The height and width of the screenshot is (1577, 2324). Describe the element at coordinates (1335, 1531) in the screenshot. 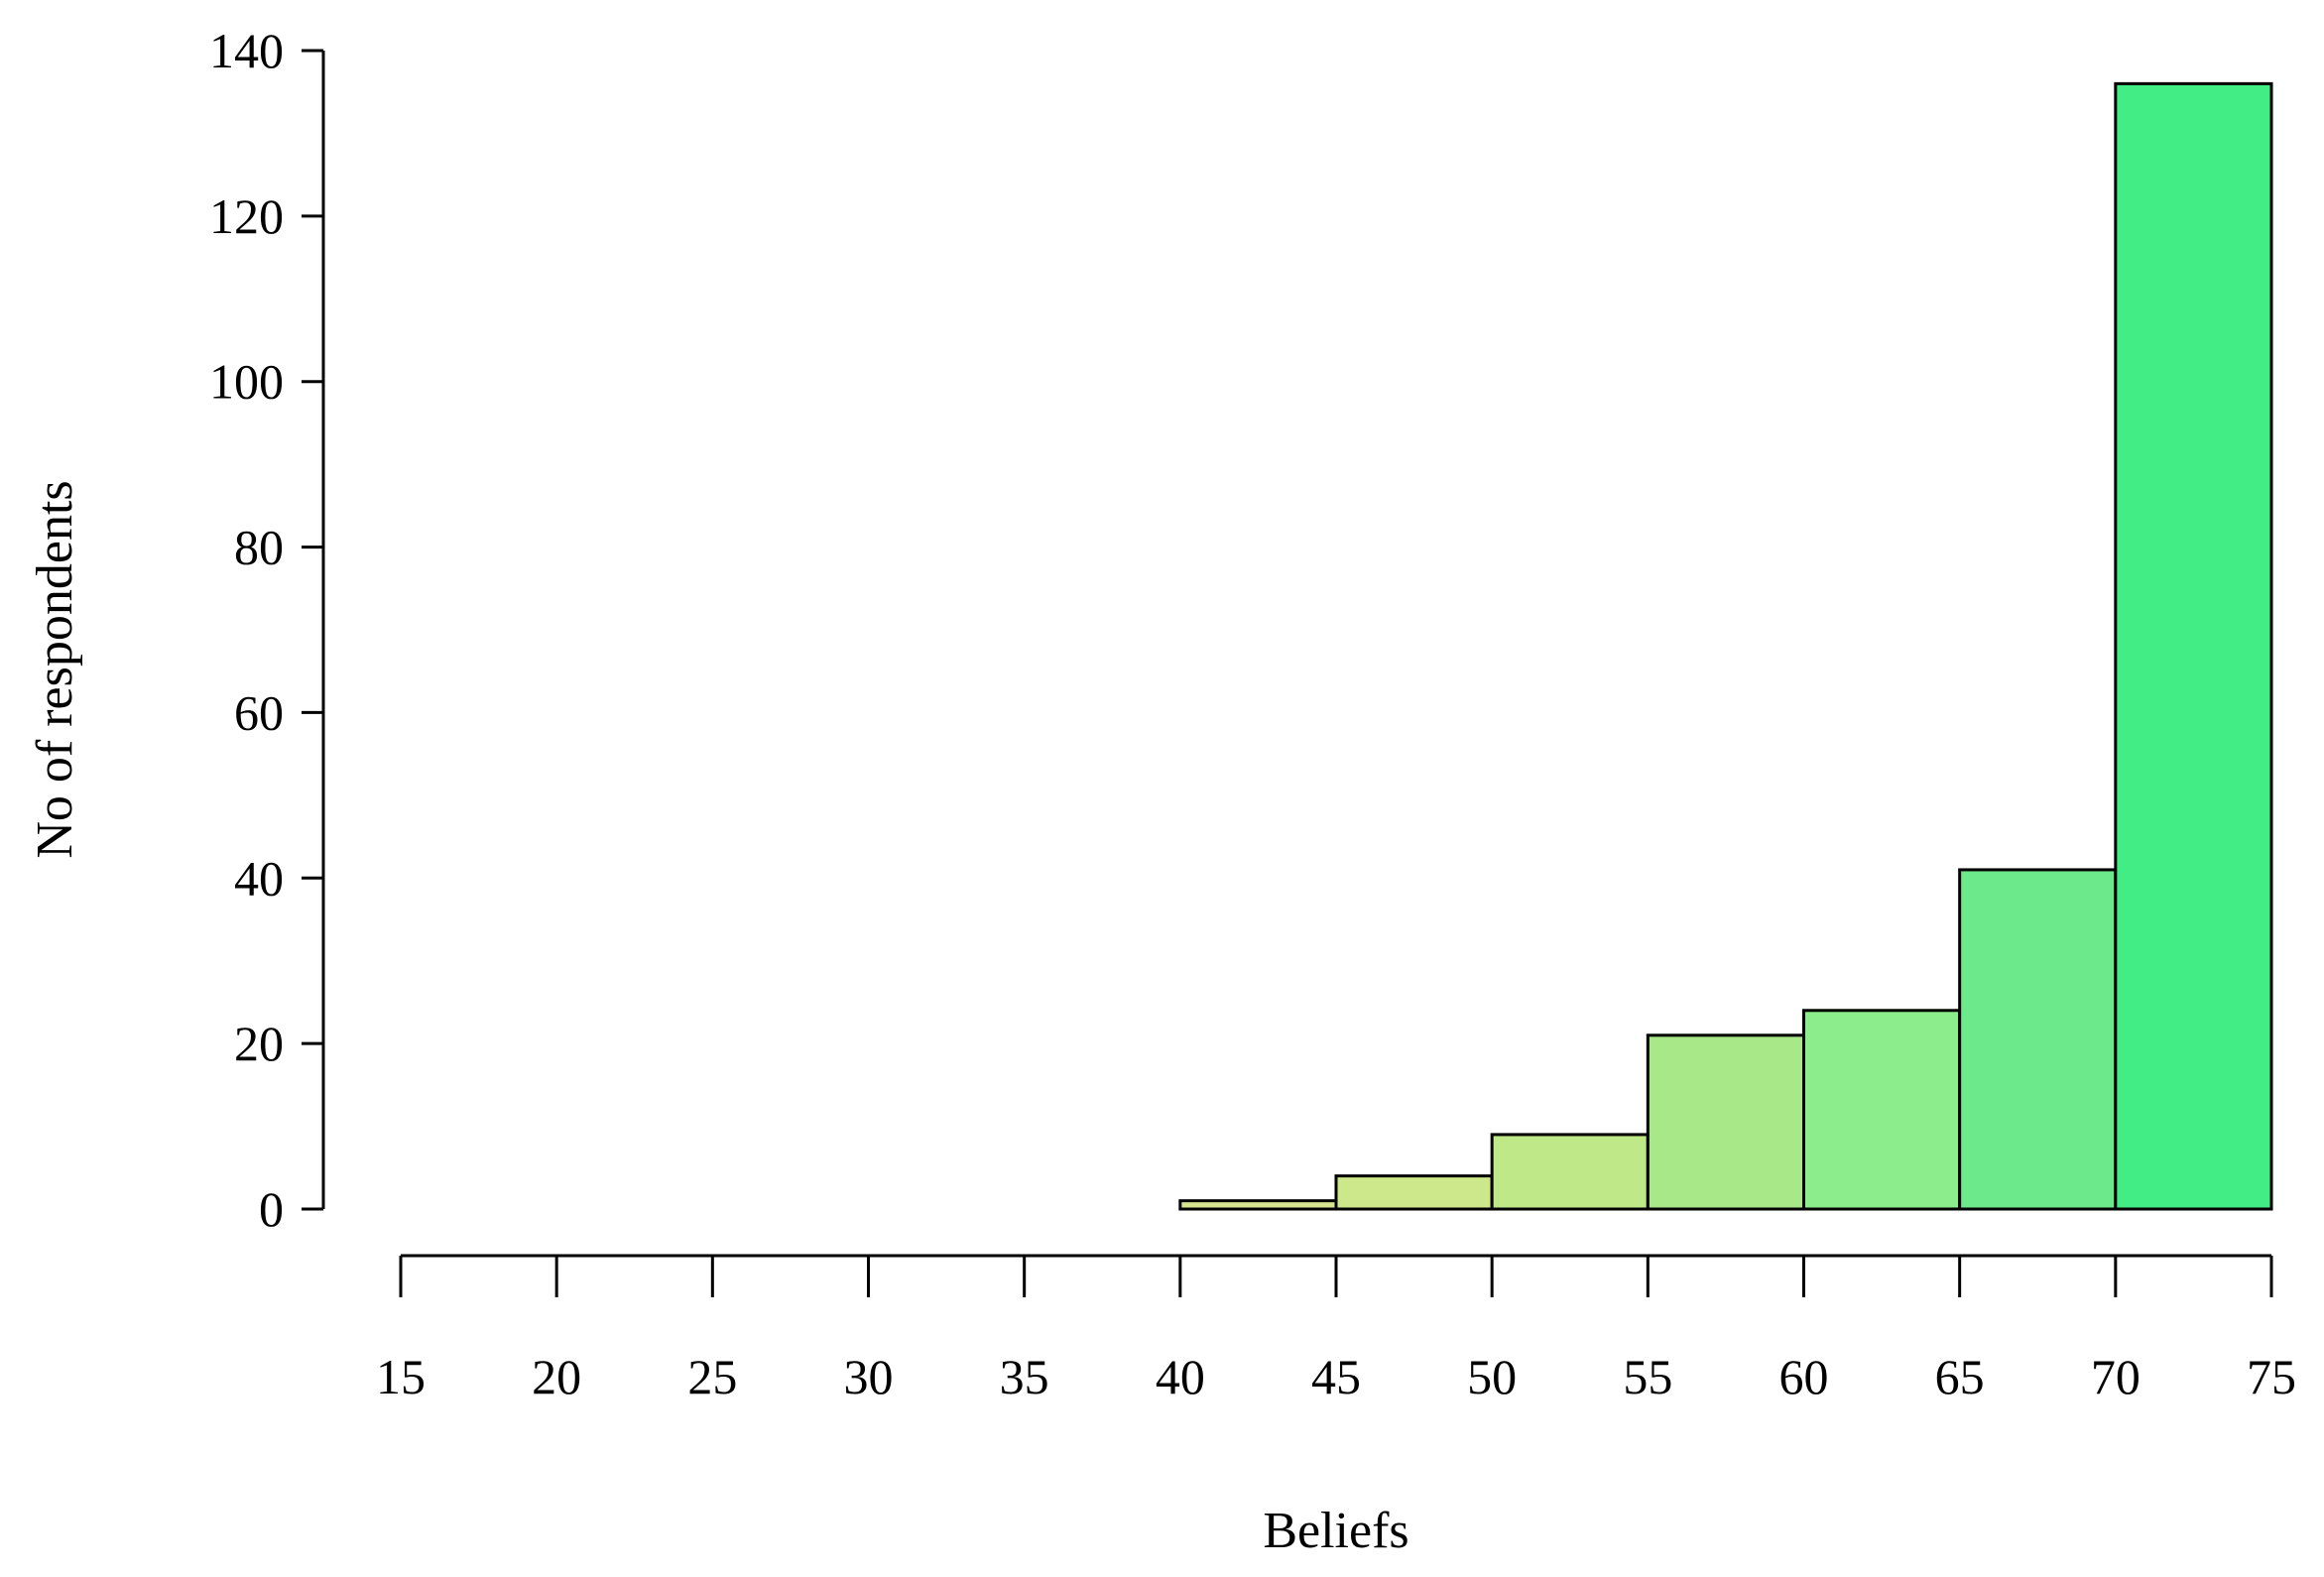

I see `x-axis-title: Beliefs` at that location.